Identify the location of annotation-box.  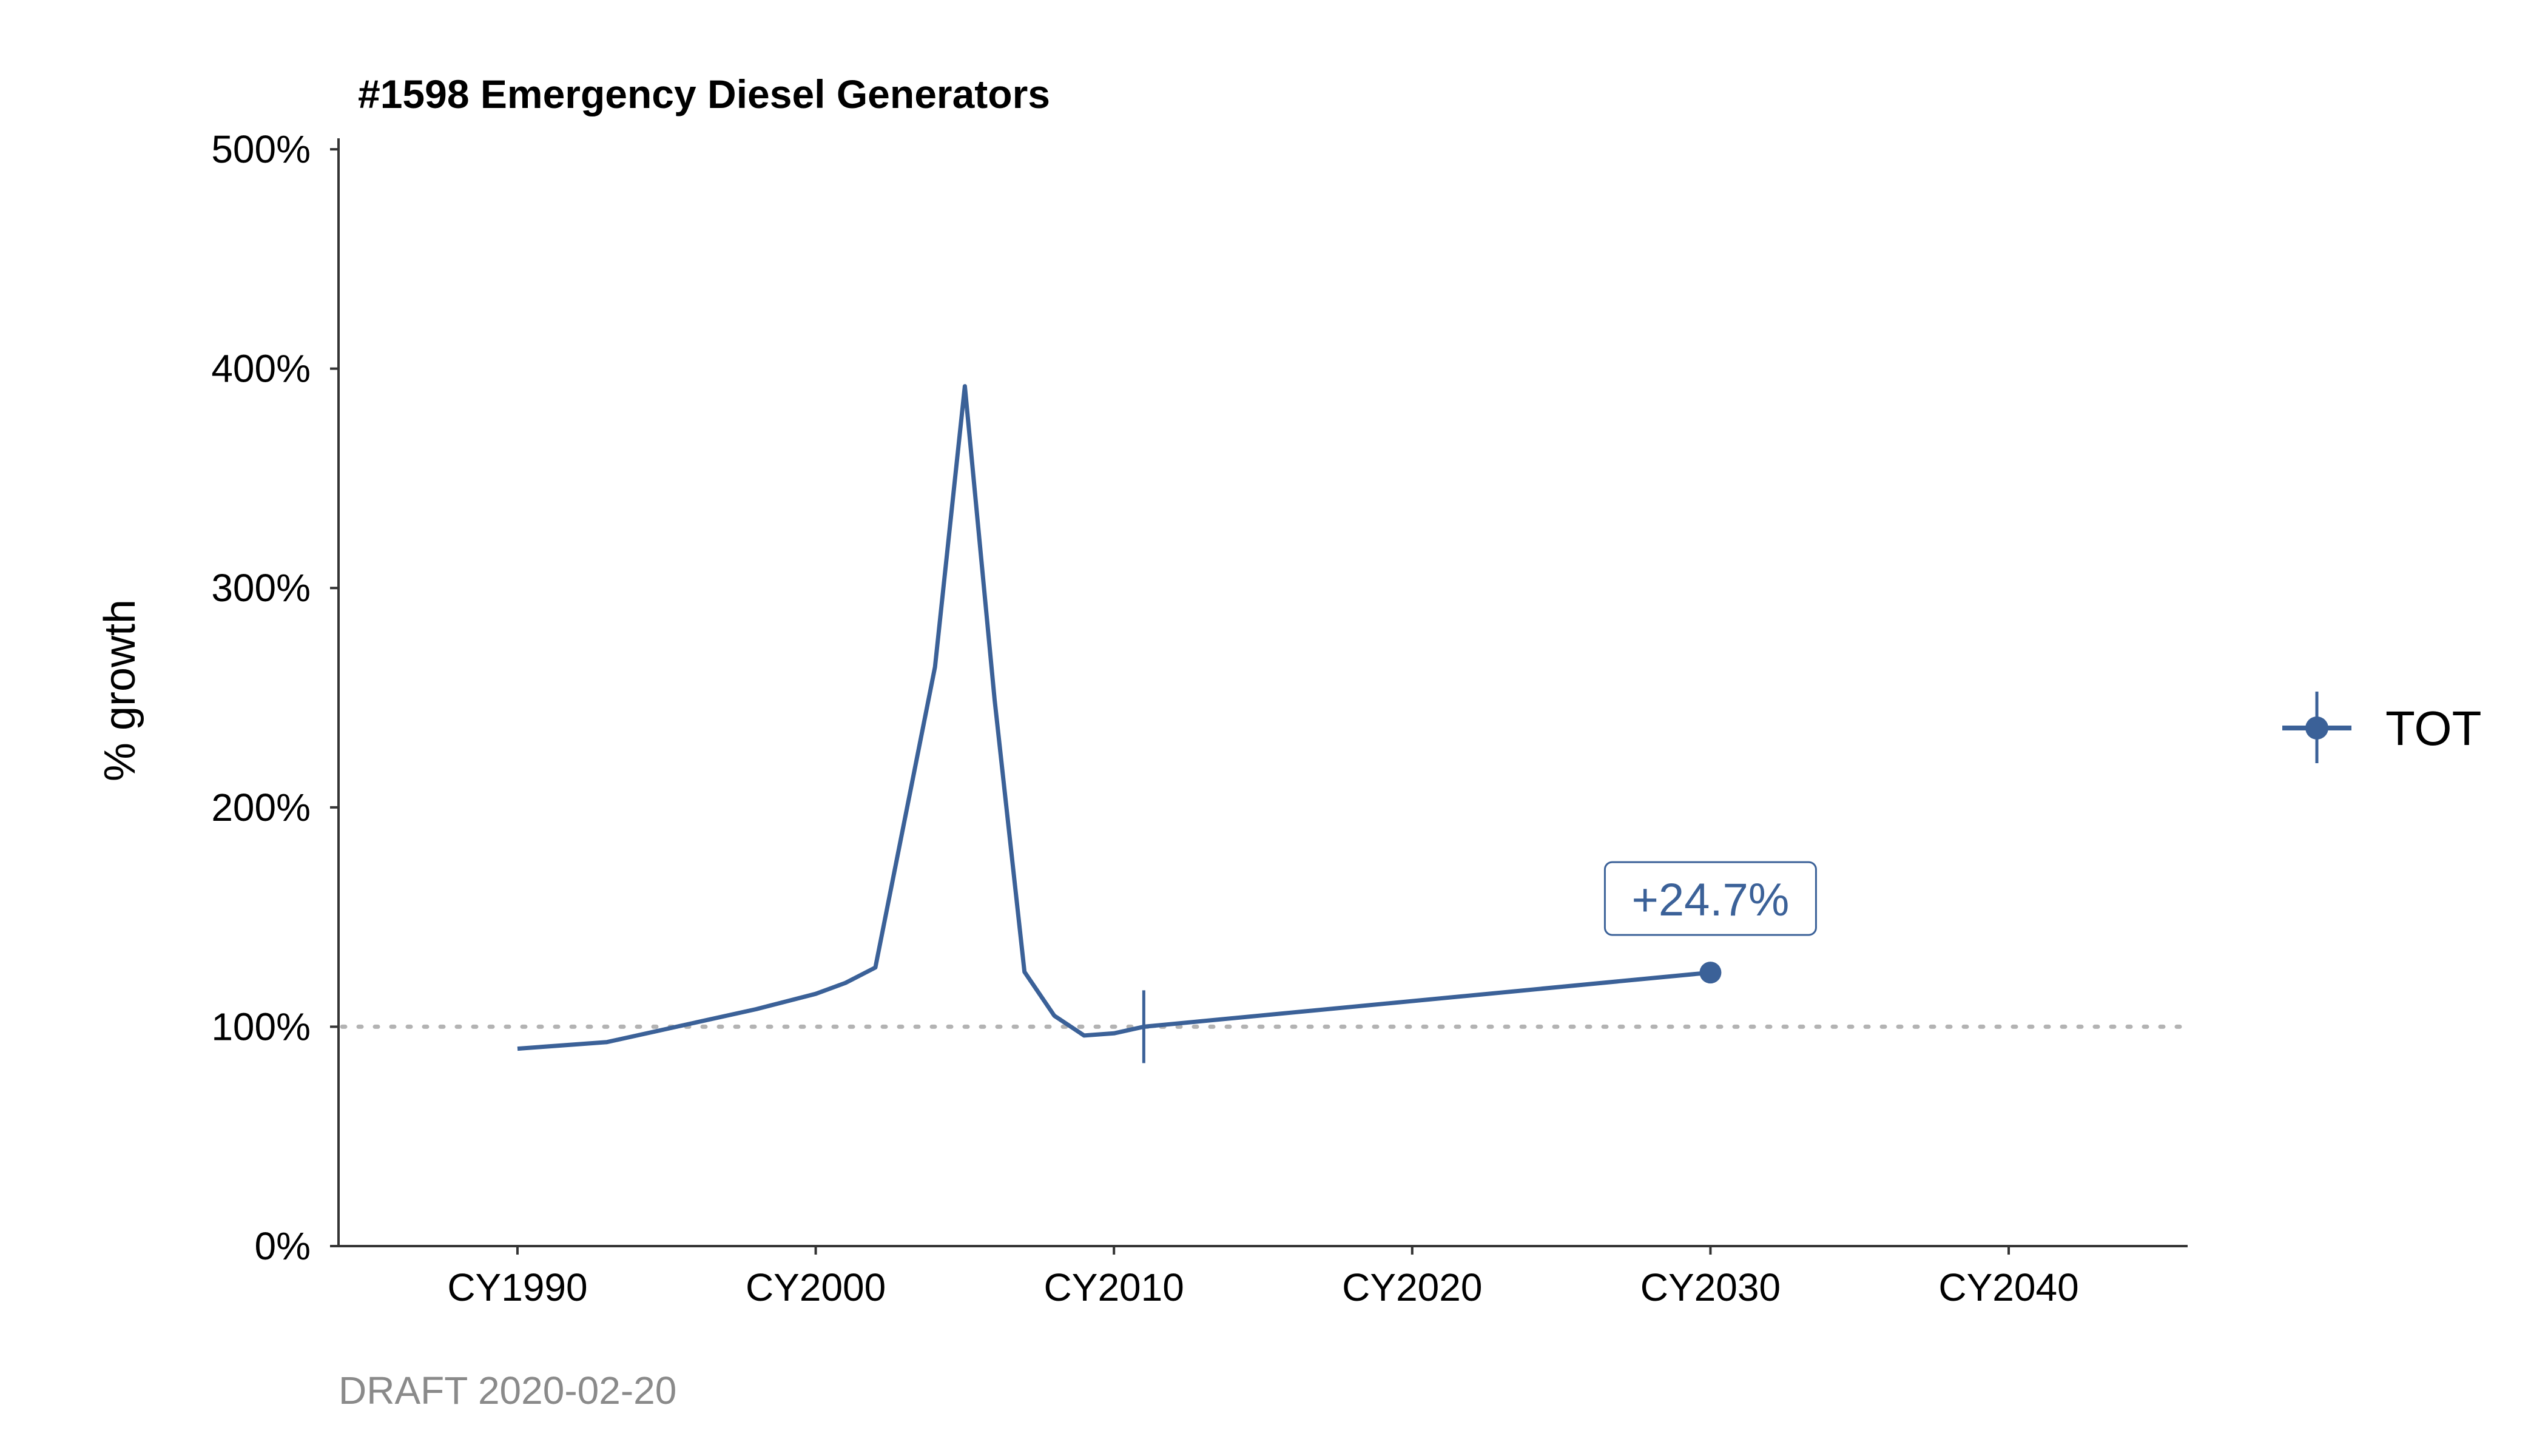
(1710, 898).